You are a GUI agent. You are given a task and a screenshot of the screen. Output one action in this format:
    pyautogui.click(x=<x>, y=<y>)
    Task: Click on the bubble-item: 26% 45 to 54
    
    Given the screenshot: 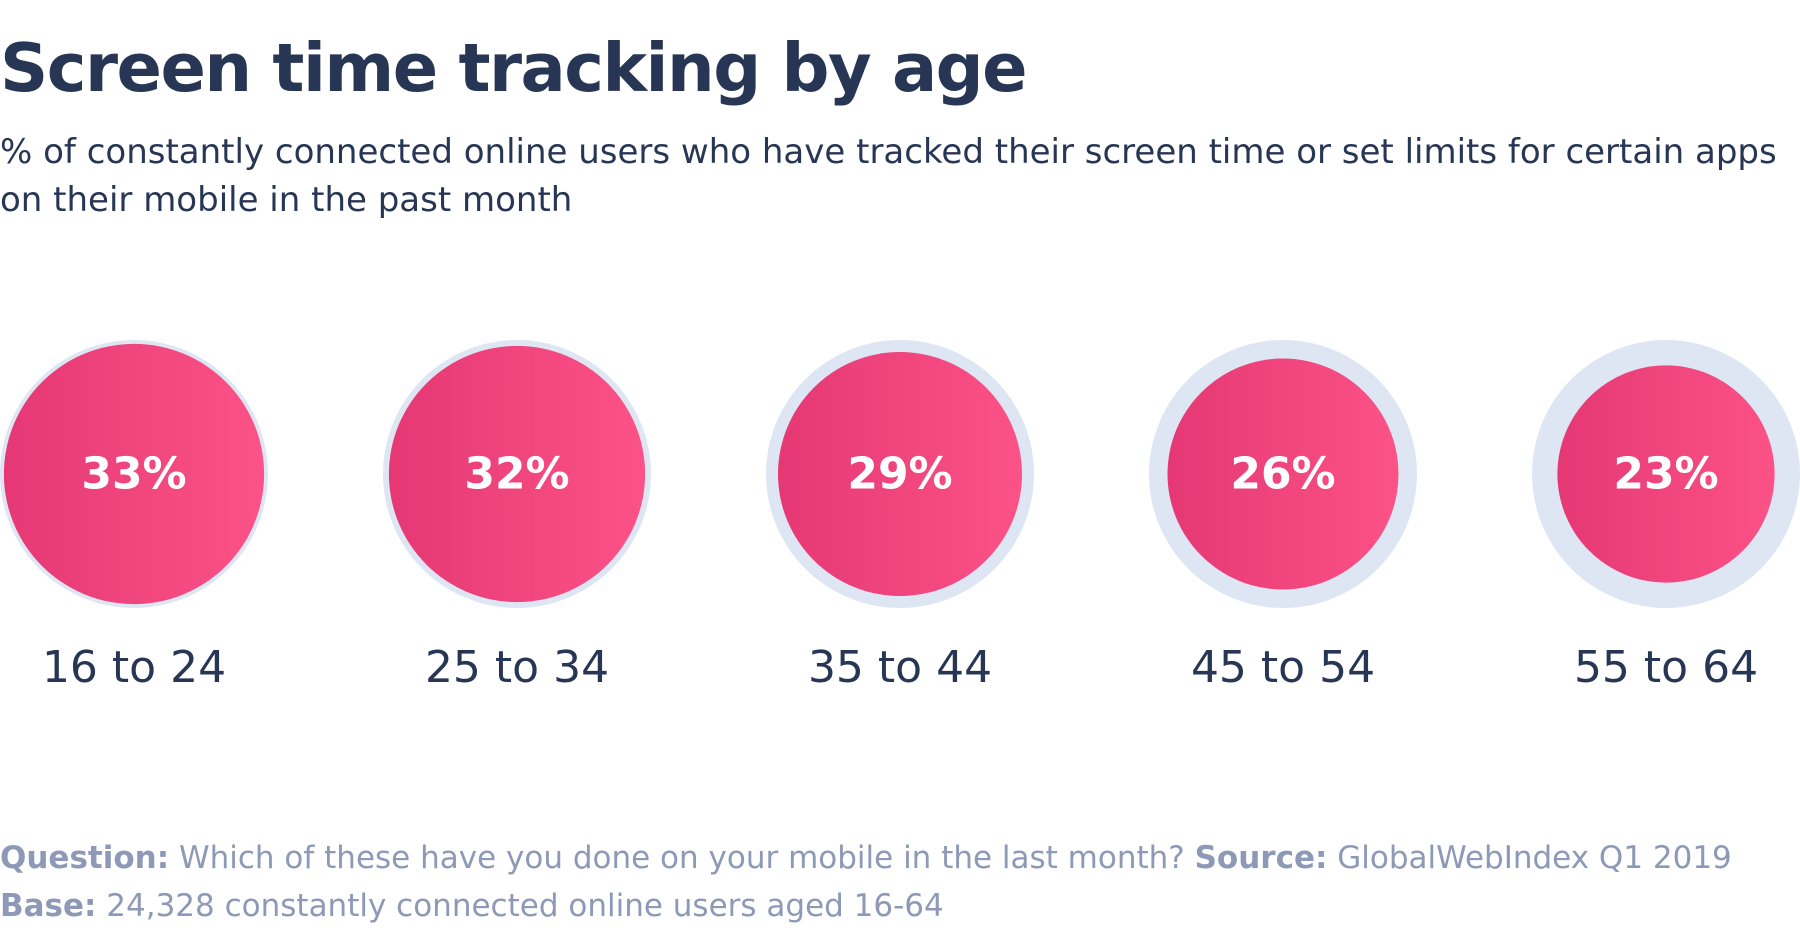 What is the action you would take?
    pyautogui.click(x=1283, y=516)
    